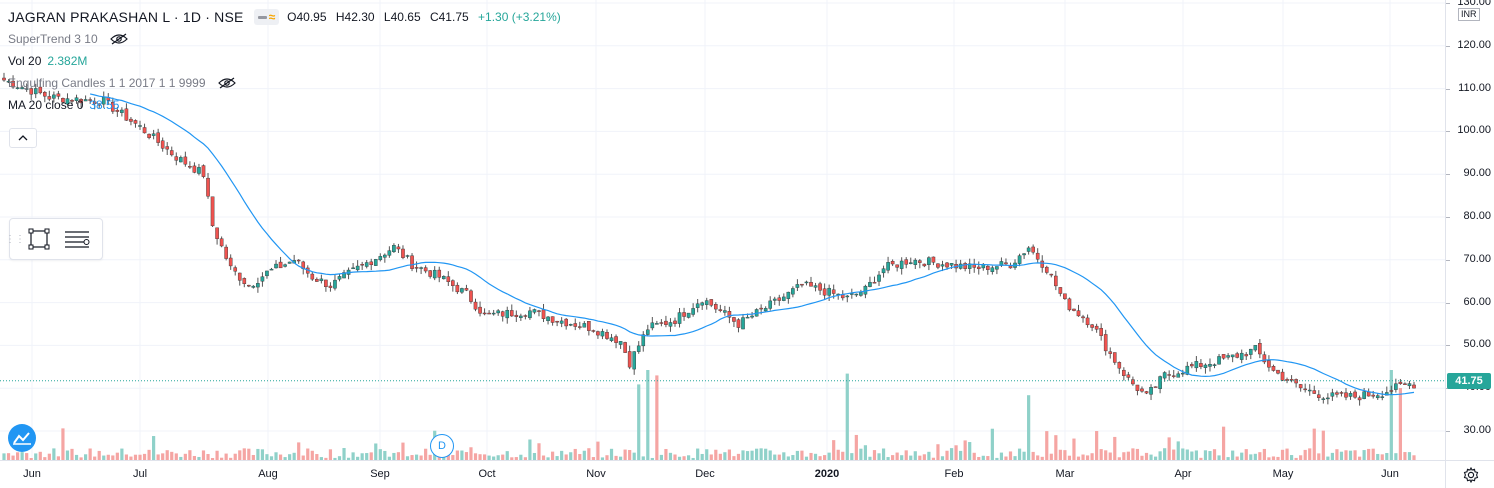  I want to click on chart-settings-button, so click(1469, 474).